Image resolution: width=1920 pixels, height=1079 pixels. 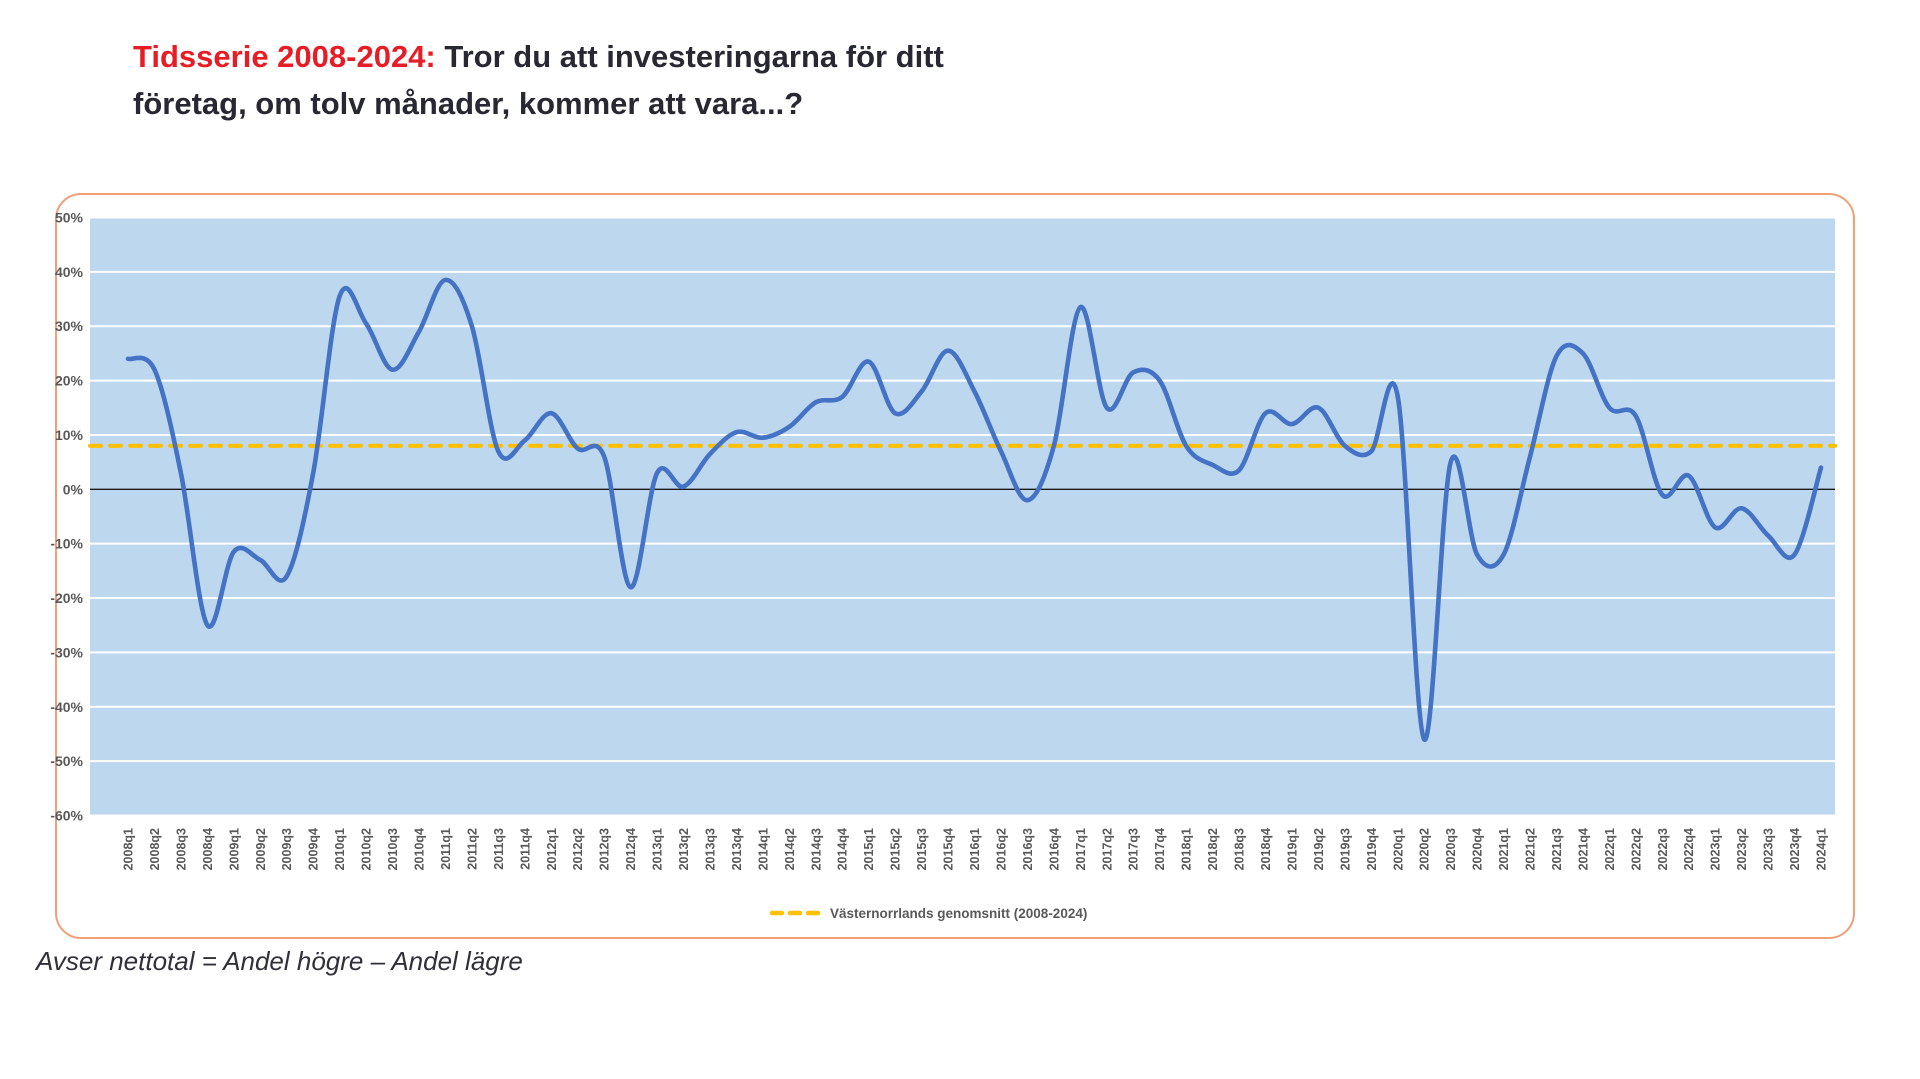 What do you see at coordinates (1636, 849) in the screenshot?
I see `x-axis-label: 2022q2` at bounding box center [1636, 849].